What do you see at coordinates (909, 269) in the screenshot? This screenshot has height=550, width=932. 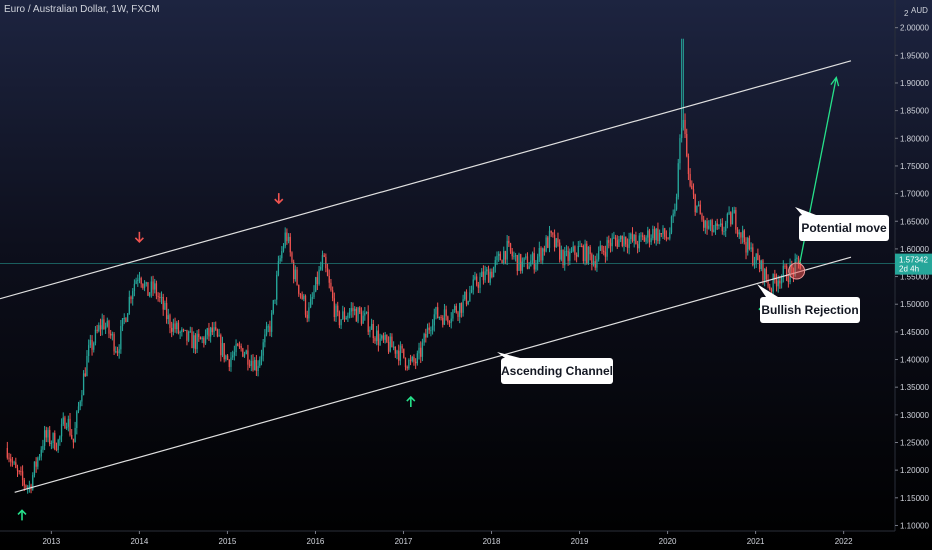 I see `current-price-countdown: 2d 4h` at bounding box center [909, 269].